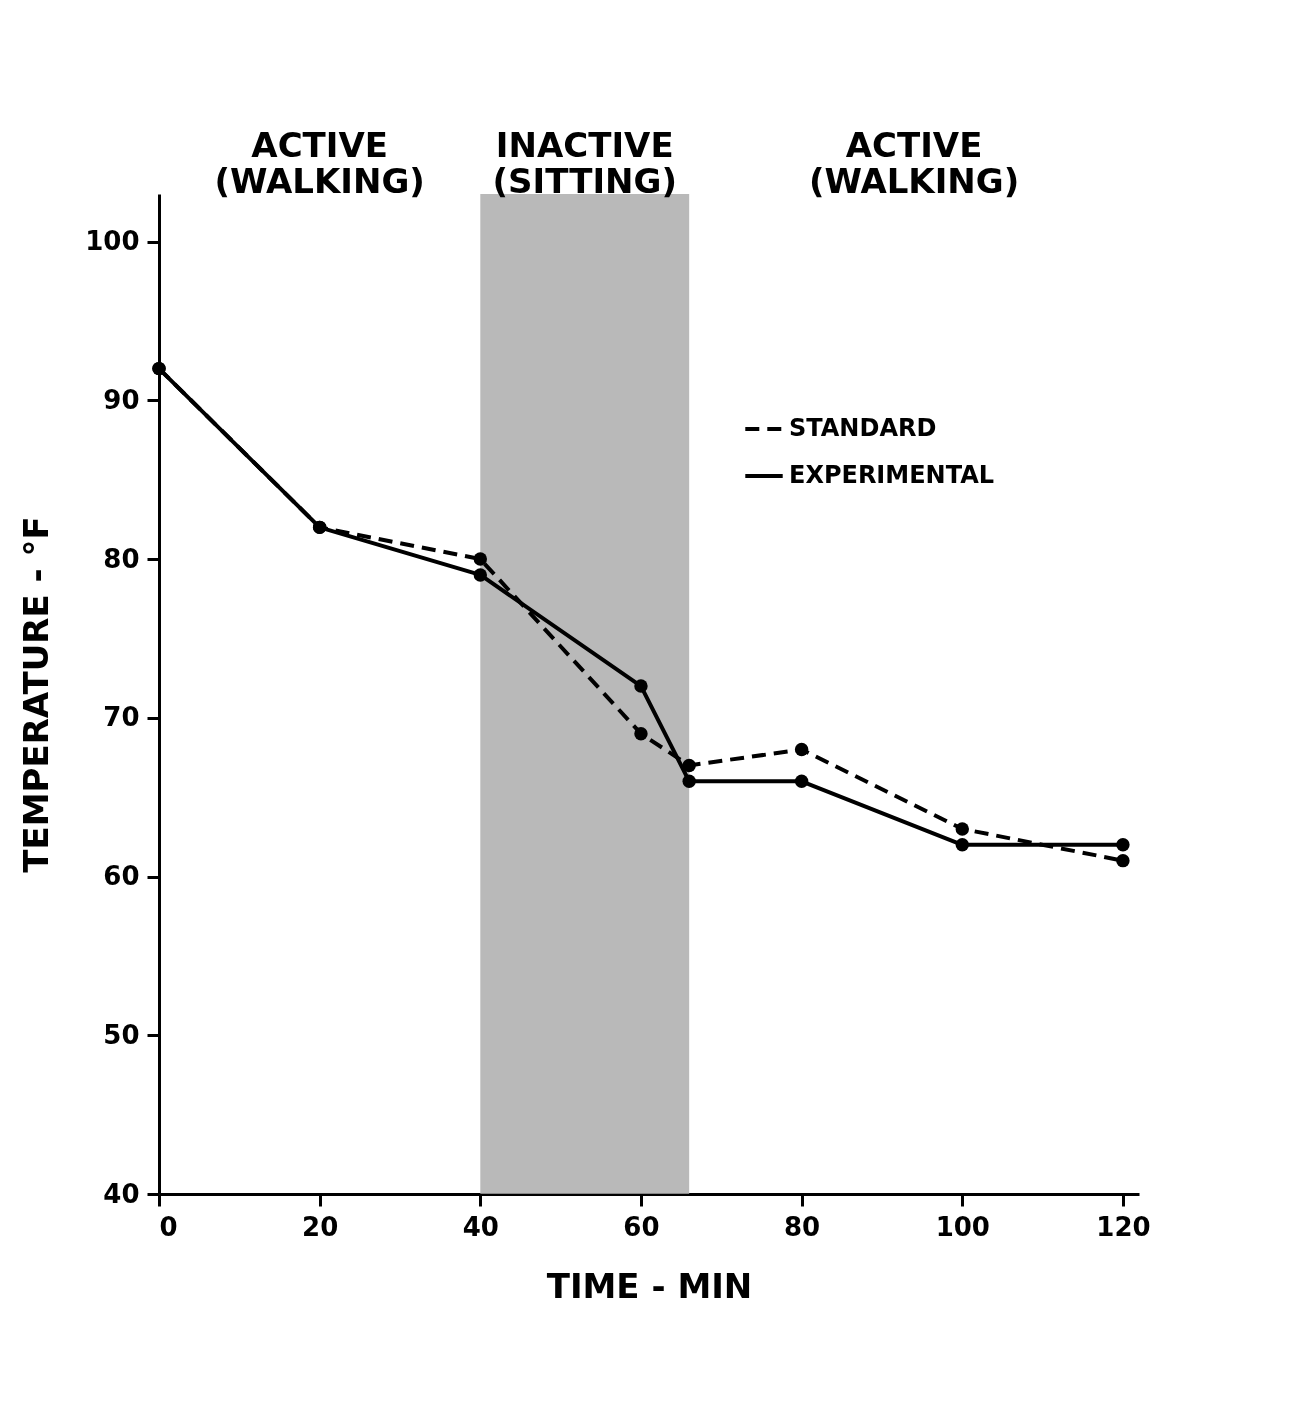  Describe the element at coordinates (36, 694) in the screenshot. I see `y-axis-title: TEMPERATURE - °F` at that location.